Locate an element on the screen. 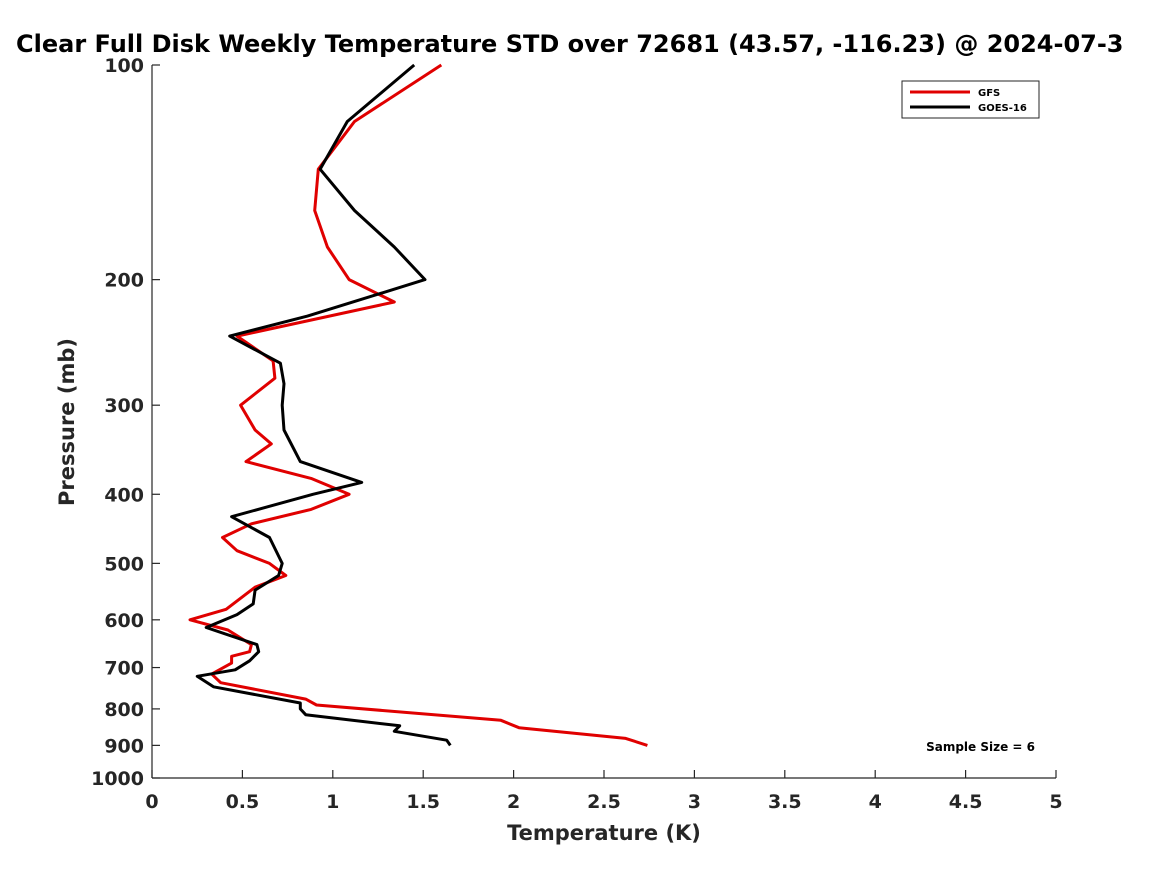  x-ticks: 0 0.5 1 1.5 2 2.5 3 3.5 4 4.5 5 is located at coordinates (604, 791).